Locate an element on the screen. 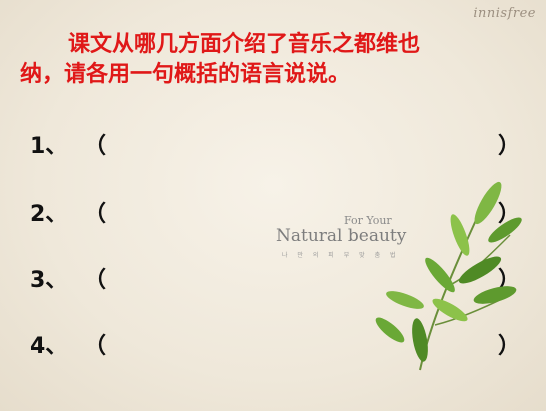  question-line-1: 课文从哪几方面介绍了音乐之都维也 is located at coordinates (244, 44).